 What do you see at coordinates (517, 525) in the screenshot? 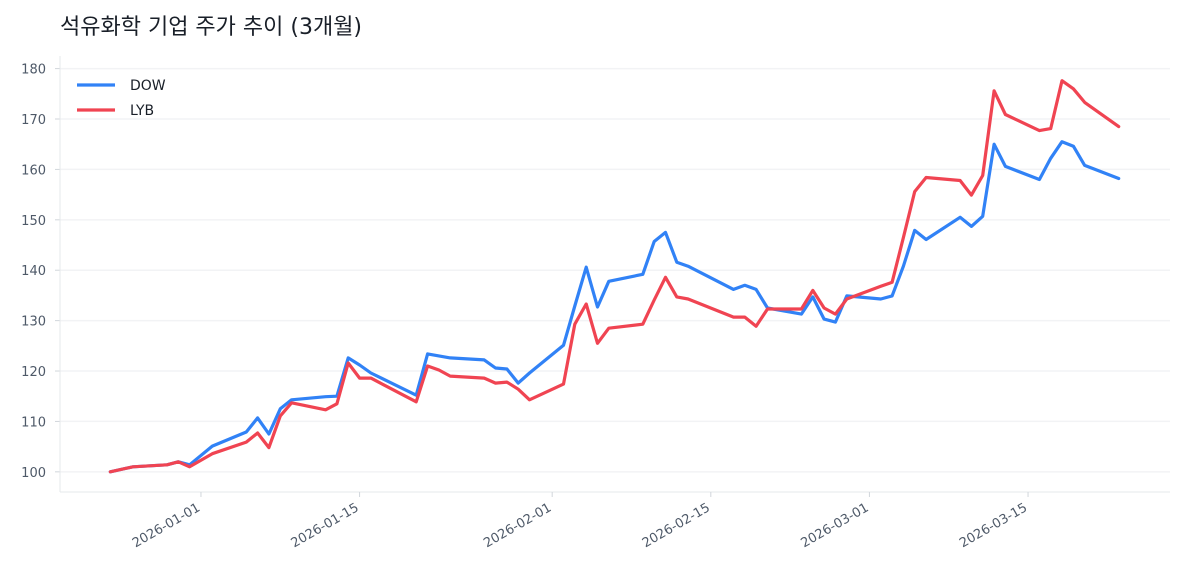
I see `x-tick-label: 2026-02-01` at bounding box center [517, 525].